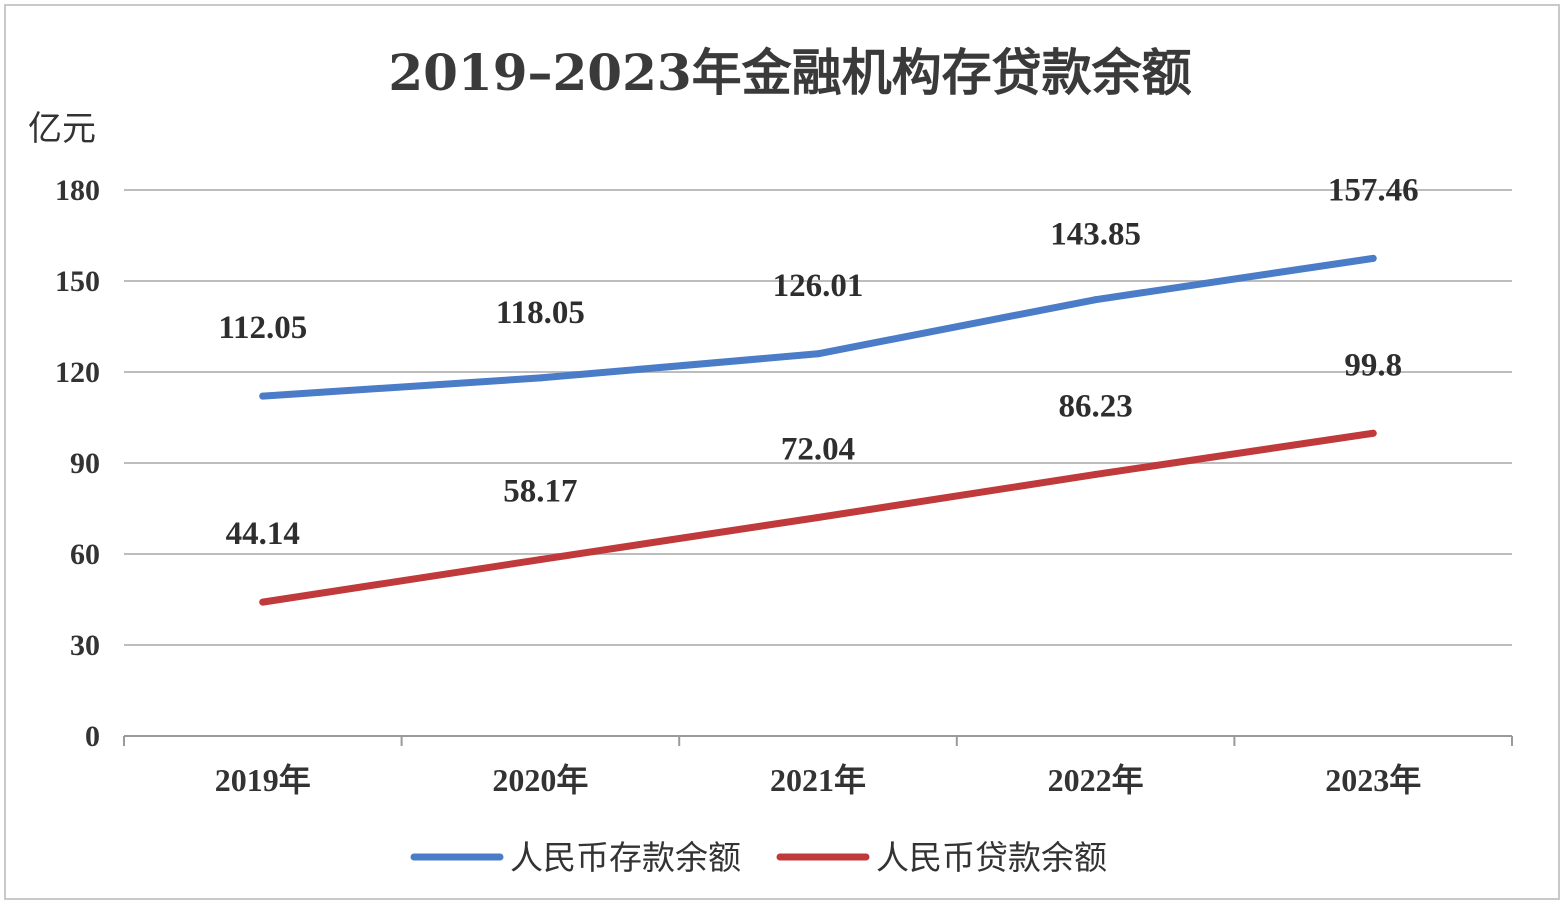 The image size is (1568, 906). What do you see at coordinates (1373, 190) in the screenshot?
I see `data-label: 157.46` at bounding box center [1373, 190].